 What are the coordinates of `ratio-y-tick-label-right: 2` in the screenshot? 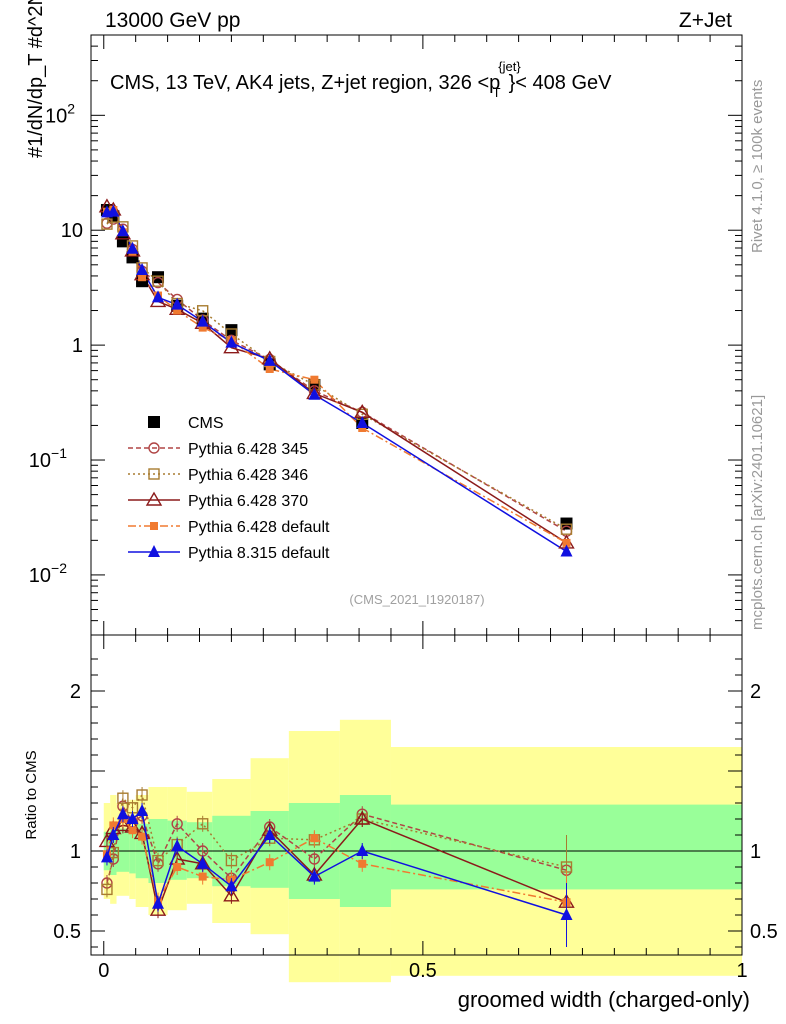 It's located at (755, 692).